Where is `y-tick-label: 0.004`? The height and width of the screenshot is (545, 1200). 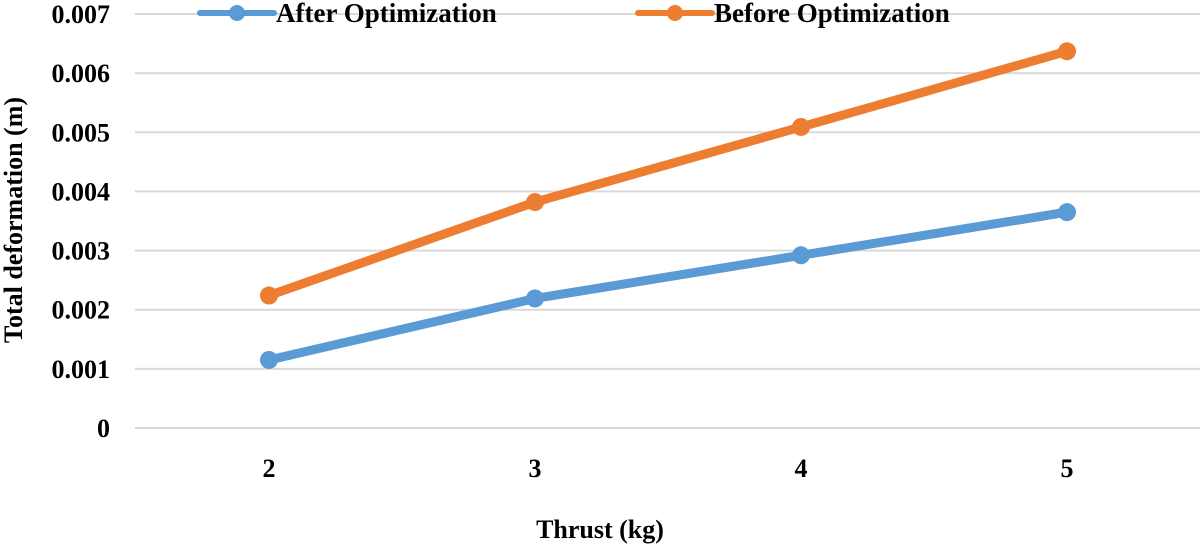
y-tick-label: 0.004 is located at coordinates (81, 191).